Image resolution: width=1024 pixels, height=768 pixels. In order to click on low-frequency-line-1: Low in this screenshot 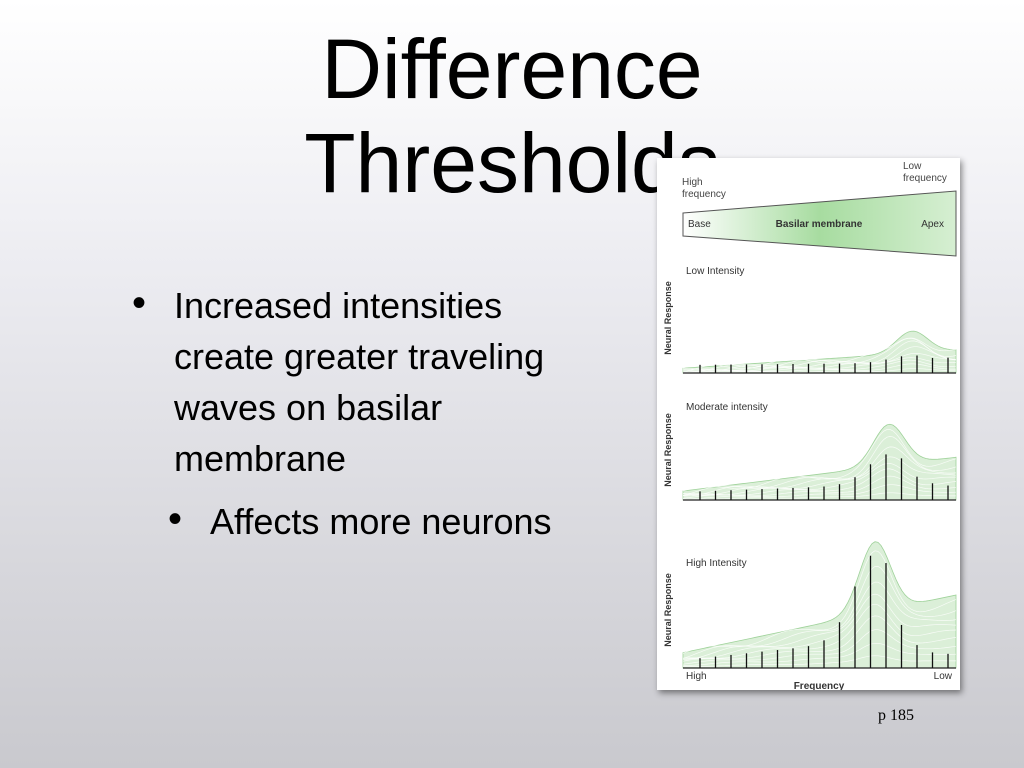, I will do `click(912, 166)`.